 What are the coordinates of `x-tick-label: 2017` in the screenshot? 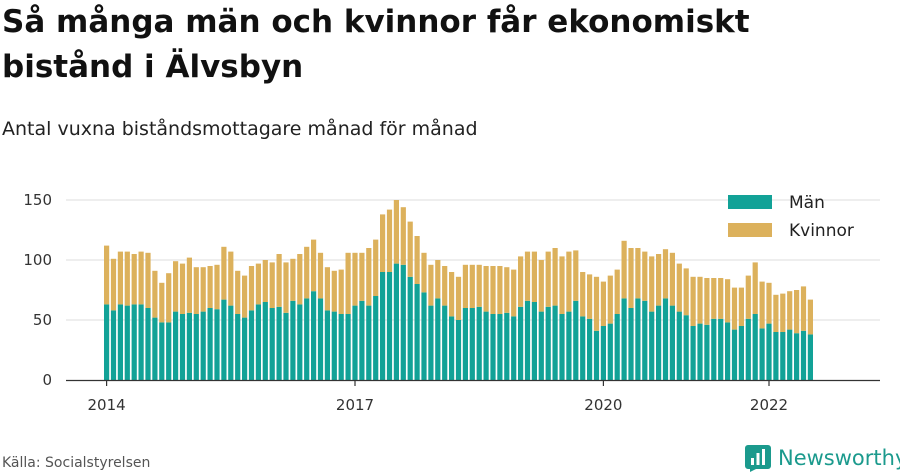 It's located at (355, 405).